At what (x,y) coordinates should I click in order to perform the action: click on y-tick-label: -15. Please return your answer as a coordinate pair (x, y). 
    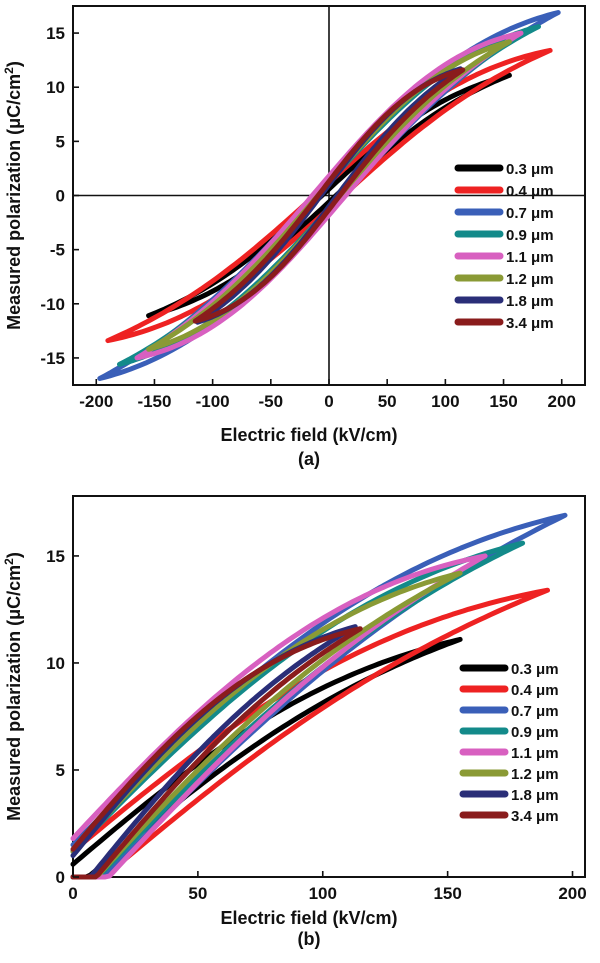
    Looking at the image, I should click on (52, 358).